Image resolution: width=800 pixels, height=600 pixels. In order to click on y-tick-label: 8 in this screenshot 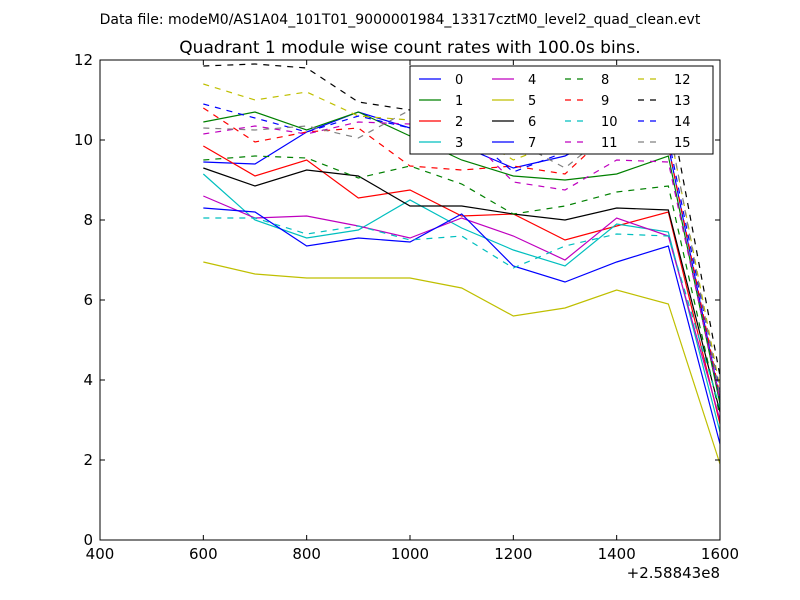, I will do `click(88, 220)`.